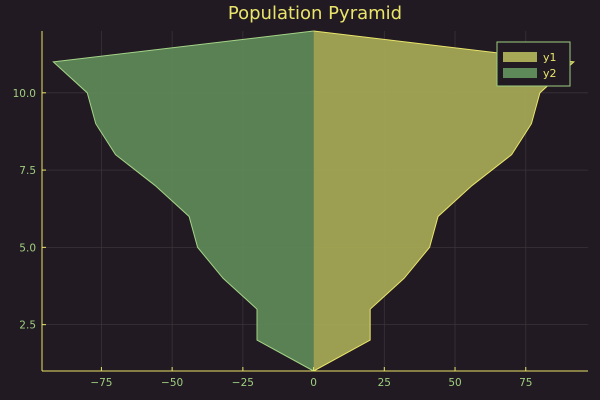 The height and width of the screenshot is (400, 600). Describe the element at coordinates (313, 383) in the screenshot. I see `x-tick-label: 0` at that location.